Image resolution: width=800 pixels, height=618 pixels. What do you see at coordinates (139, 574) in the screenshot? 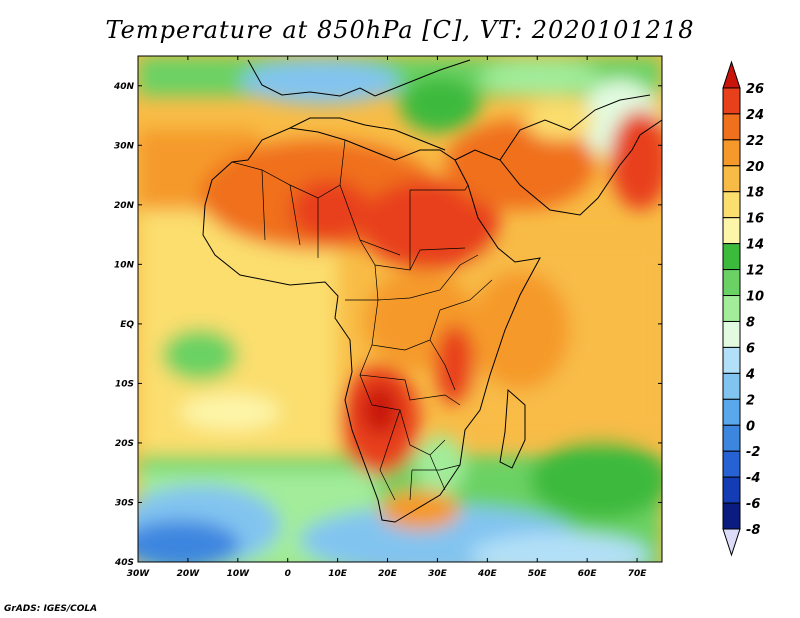
I see `lon-tick-label: 30W` at bounding box center [139, 574].